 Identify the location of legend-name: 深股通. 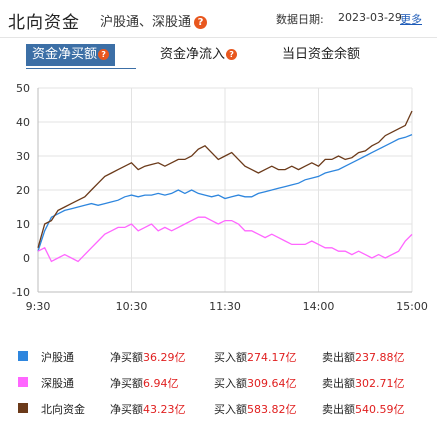
(57, 383).